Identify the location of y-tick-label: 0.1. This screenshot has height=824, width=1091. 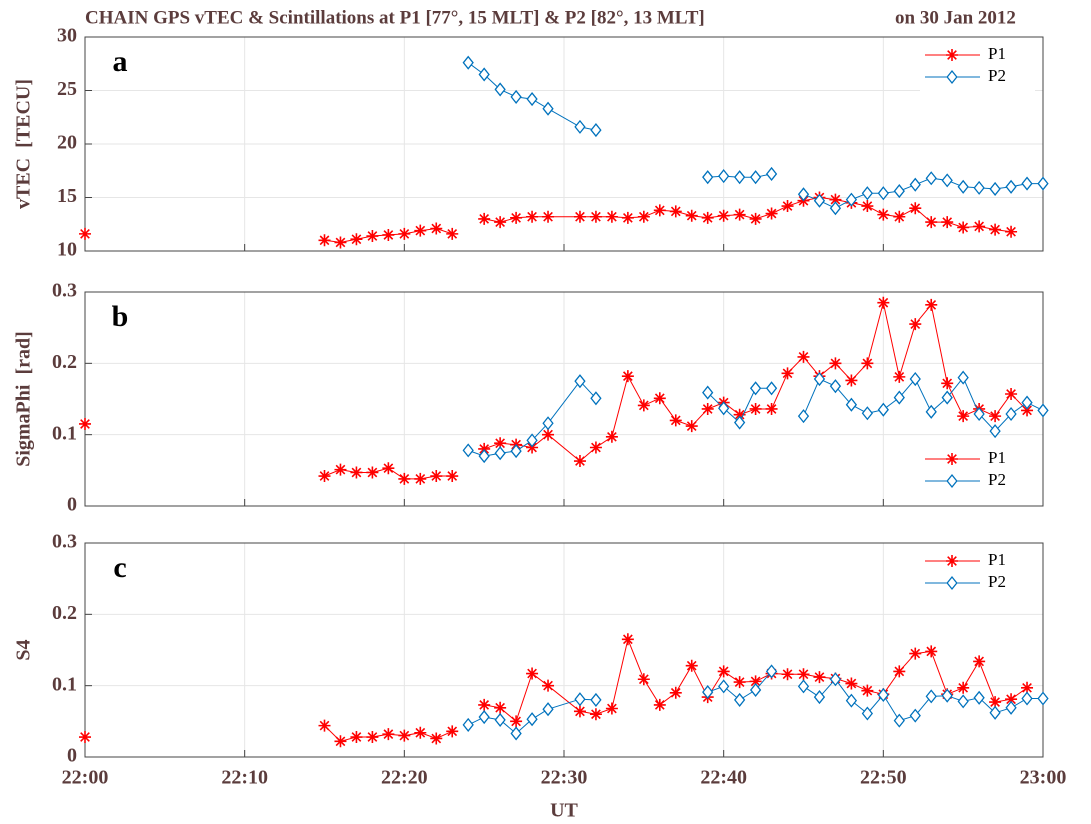
(64, 684).